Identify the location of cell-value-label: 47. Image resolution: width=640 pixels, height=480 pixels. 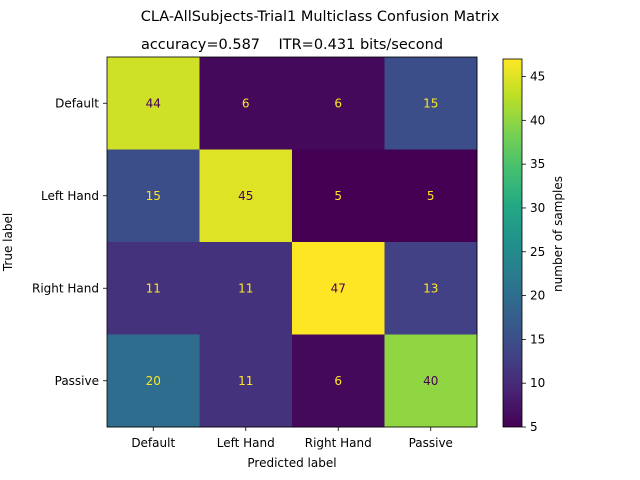
(338, 288).